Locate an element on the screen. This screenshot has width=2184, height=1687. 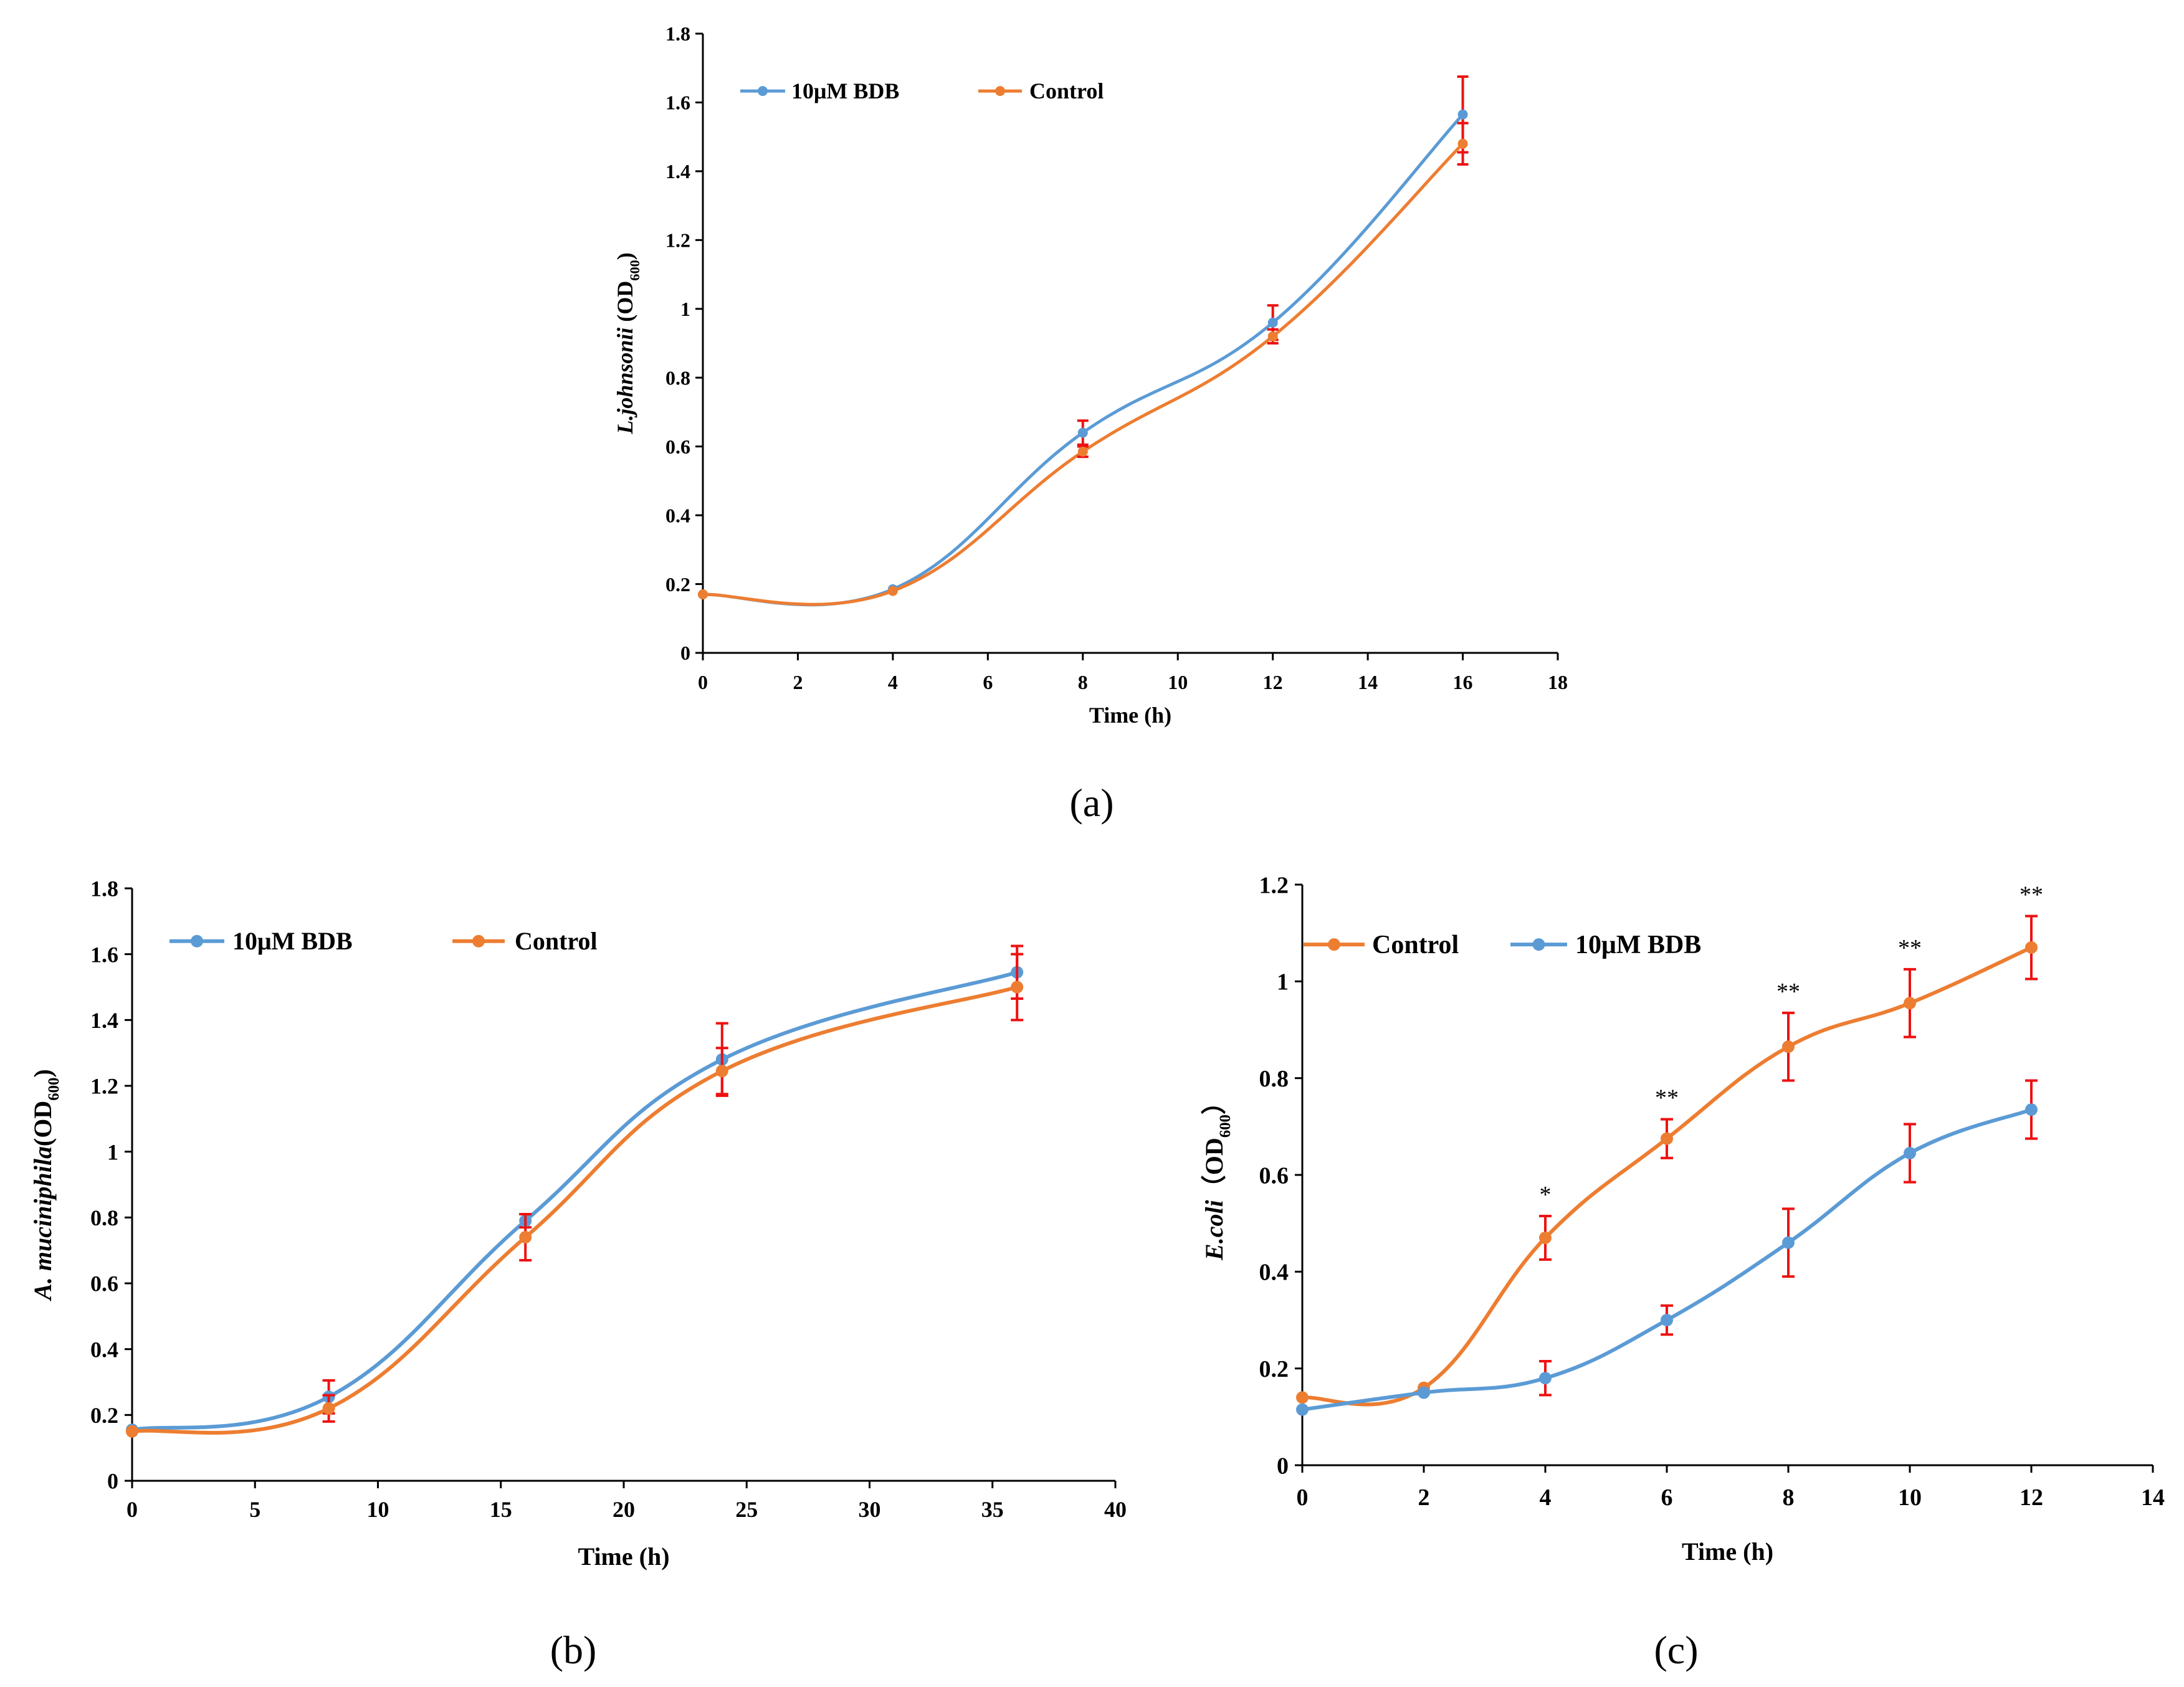
significance-label: * is located at coordinates (1546, 1195).